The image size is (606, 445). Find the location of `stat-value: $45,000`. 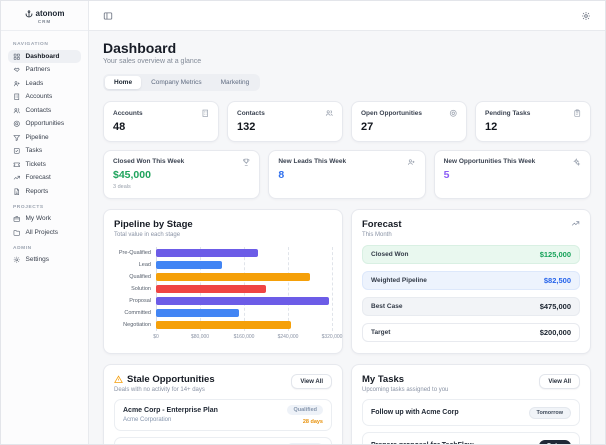

stat-value: $45,000 is located at coordinates (132, 175).